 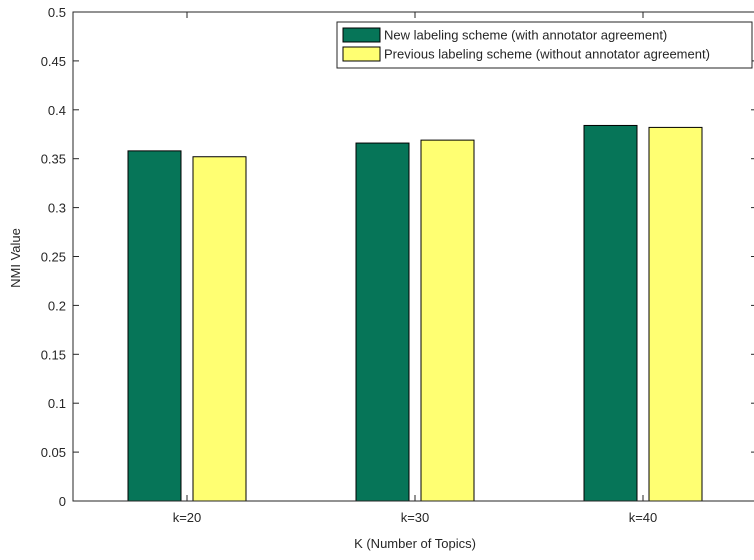 What do you see at coordinates (53, 257) in the screenshot?
I see `y-tick-label: 0.25` at bounding box center [53, 257].